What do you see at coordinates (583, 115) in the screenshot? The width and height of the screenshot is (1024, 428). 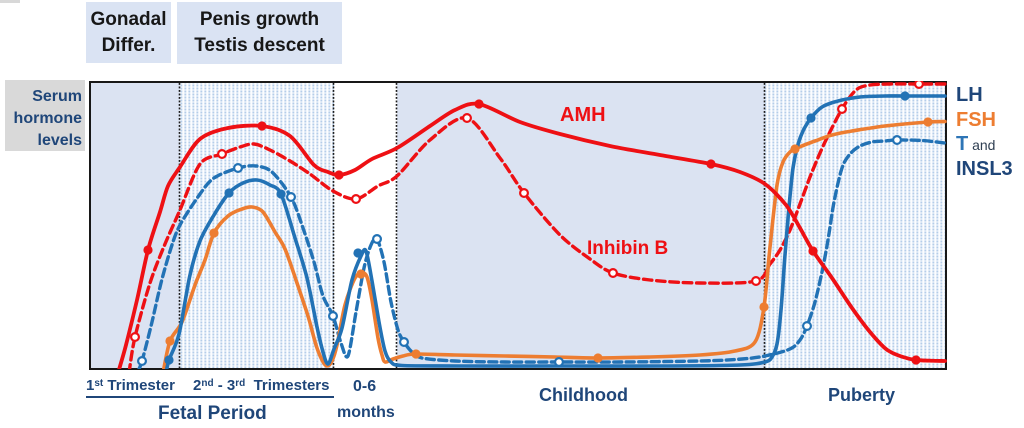 I see `svg-text: AMH` at bounding box center [583, 115].